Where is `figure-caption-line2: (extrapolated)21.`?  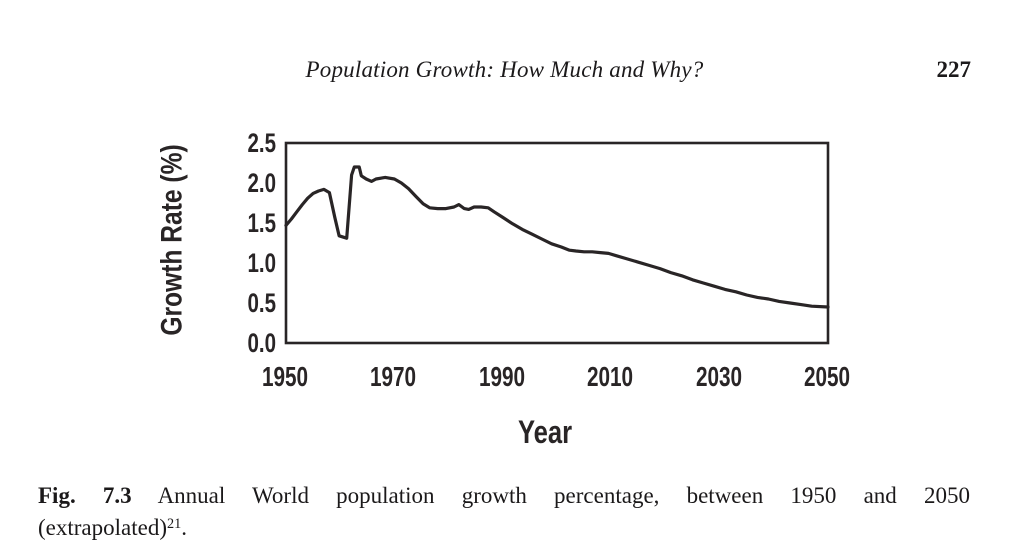 figure-caption-line2: (extrapolated)21. is located at coordinates (504, 529).